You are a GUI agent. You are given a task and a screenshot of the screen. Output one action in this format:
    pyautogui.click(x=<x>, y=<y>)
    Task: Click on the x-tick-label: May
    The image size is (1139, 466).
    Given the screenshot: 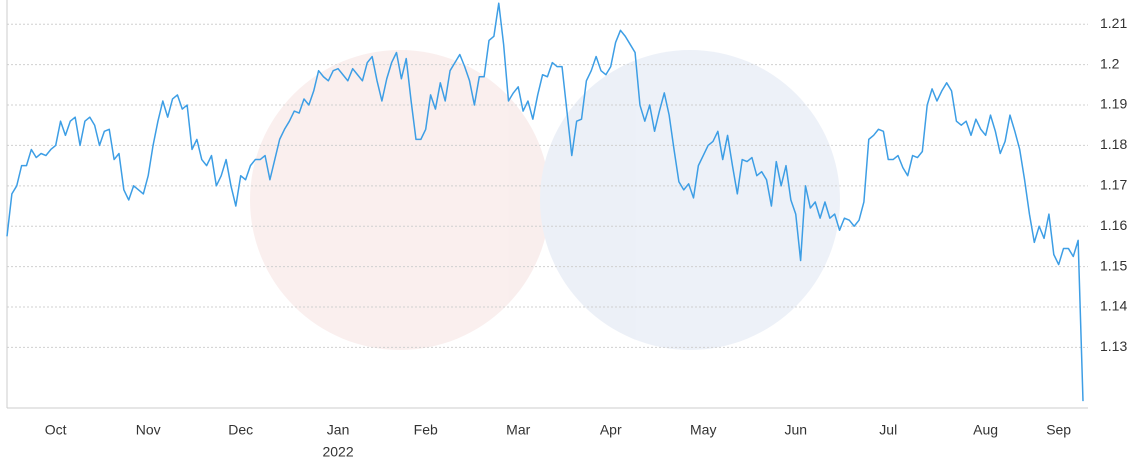 What is the action you would take?
    pyautogui.click(x=703, y=430)
    